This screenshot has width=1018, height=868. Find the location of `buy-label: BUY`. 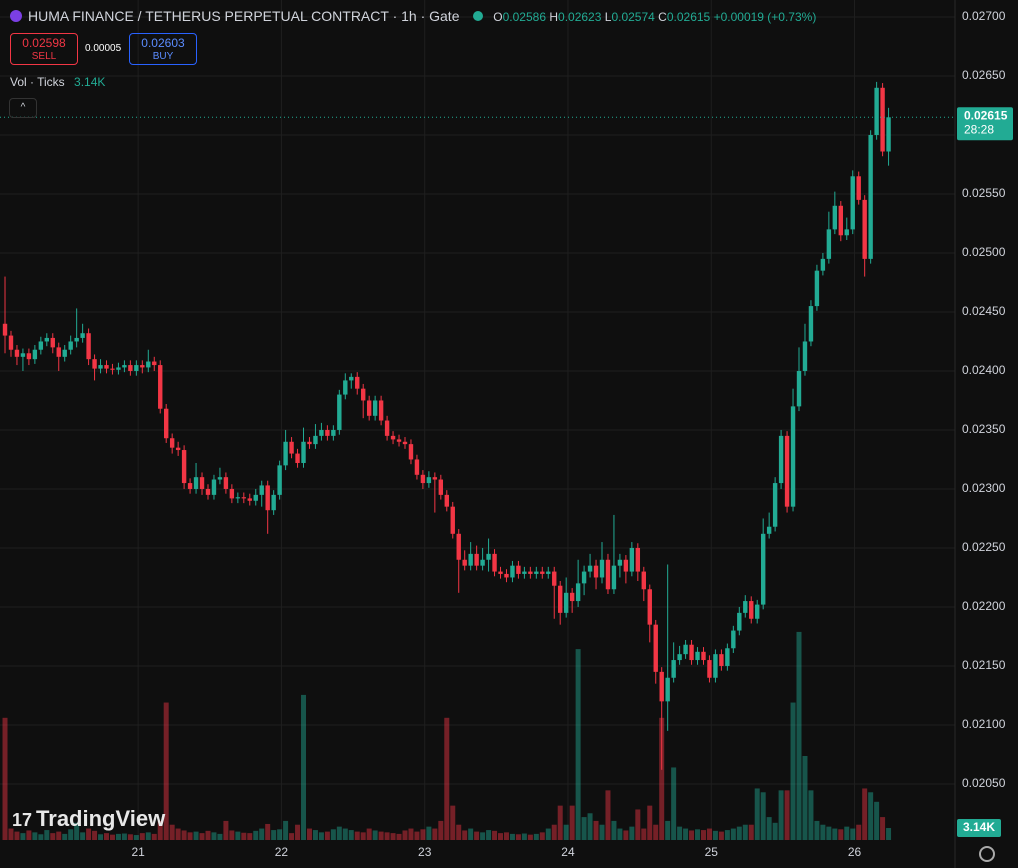

buy-label: BUY is located at coordinates (163, 56).